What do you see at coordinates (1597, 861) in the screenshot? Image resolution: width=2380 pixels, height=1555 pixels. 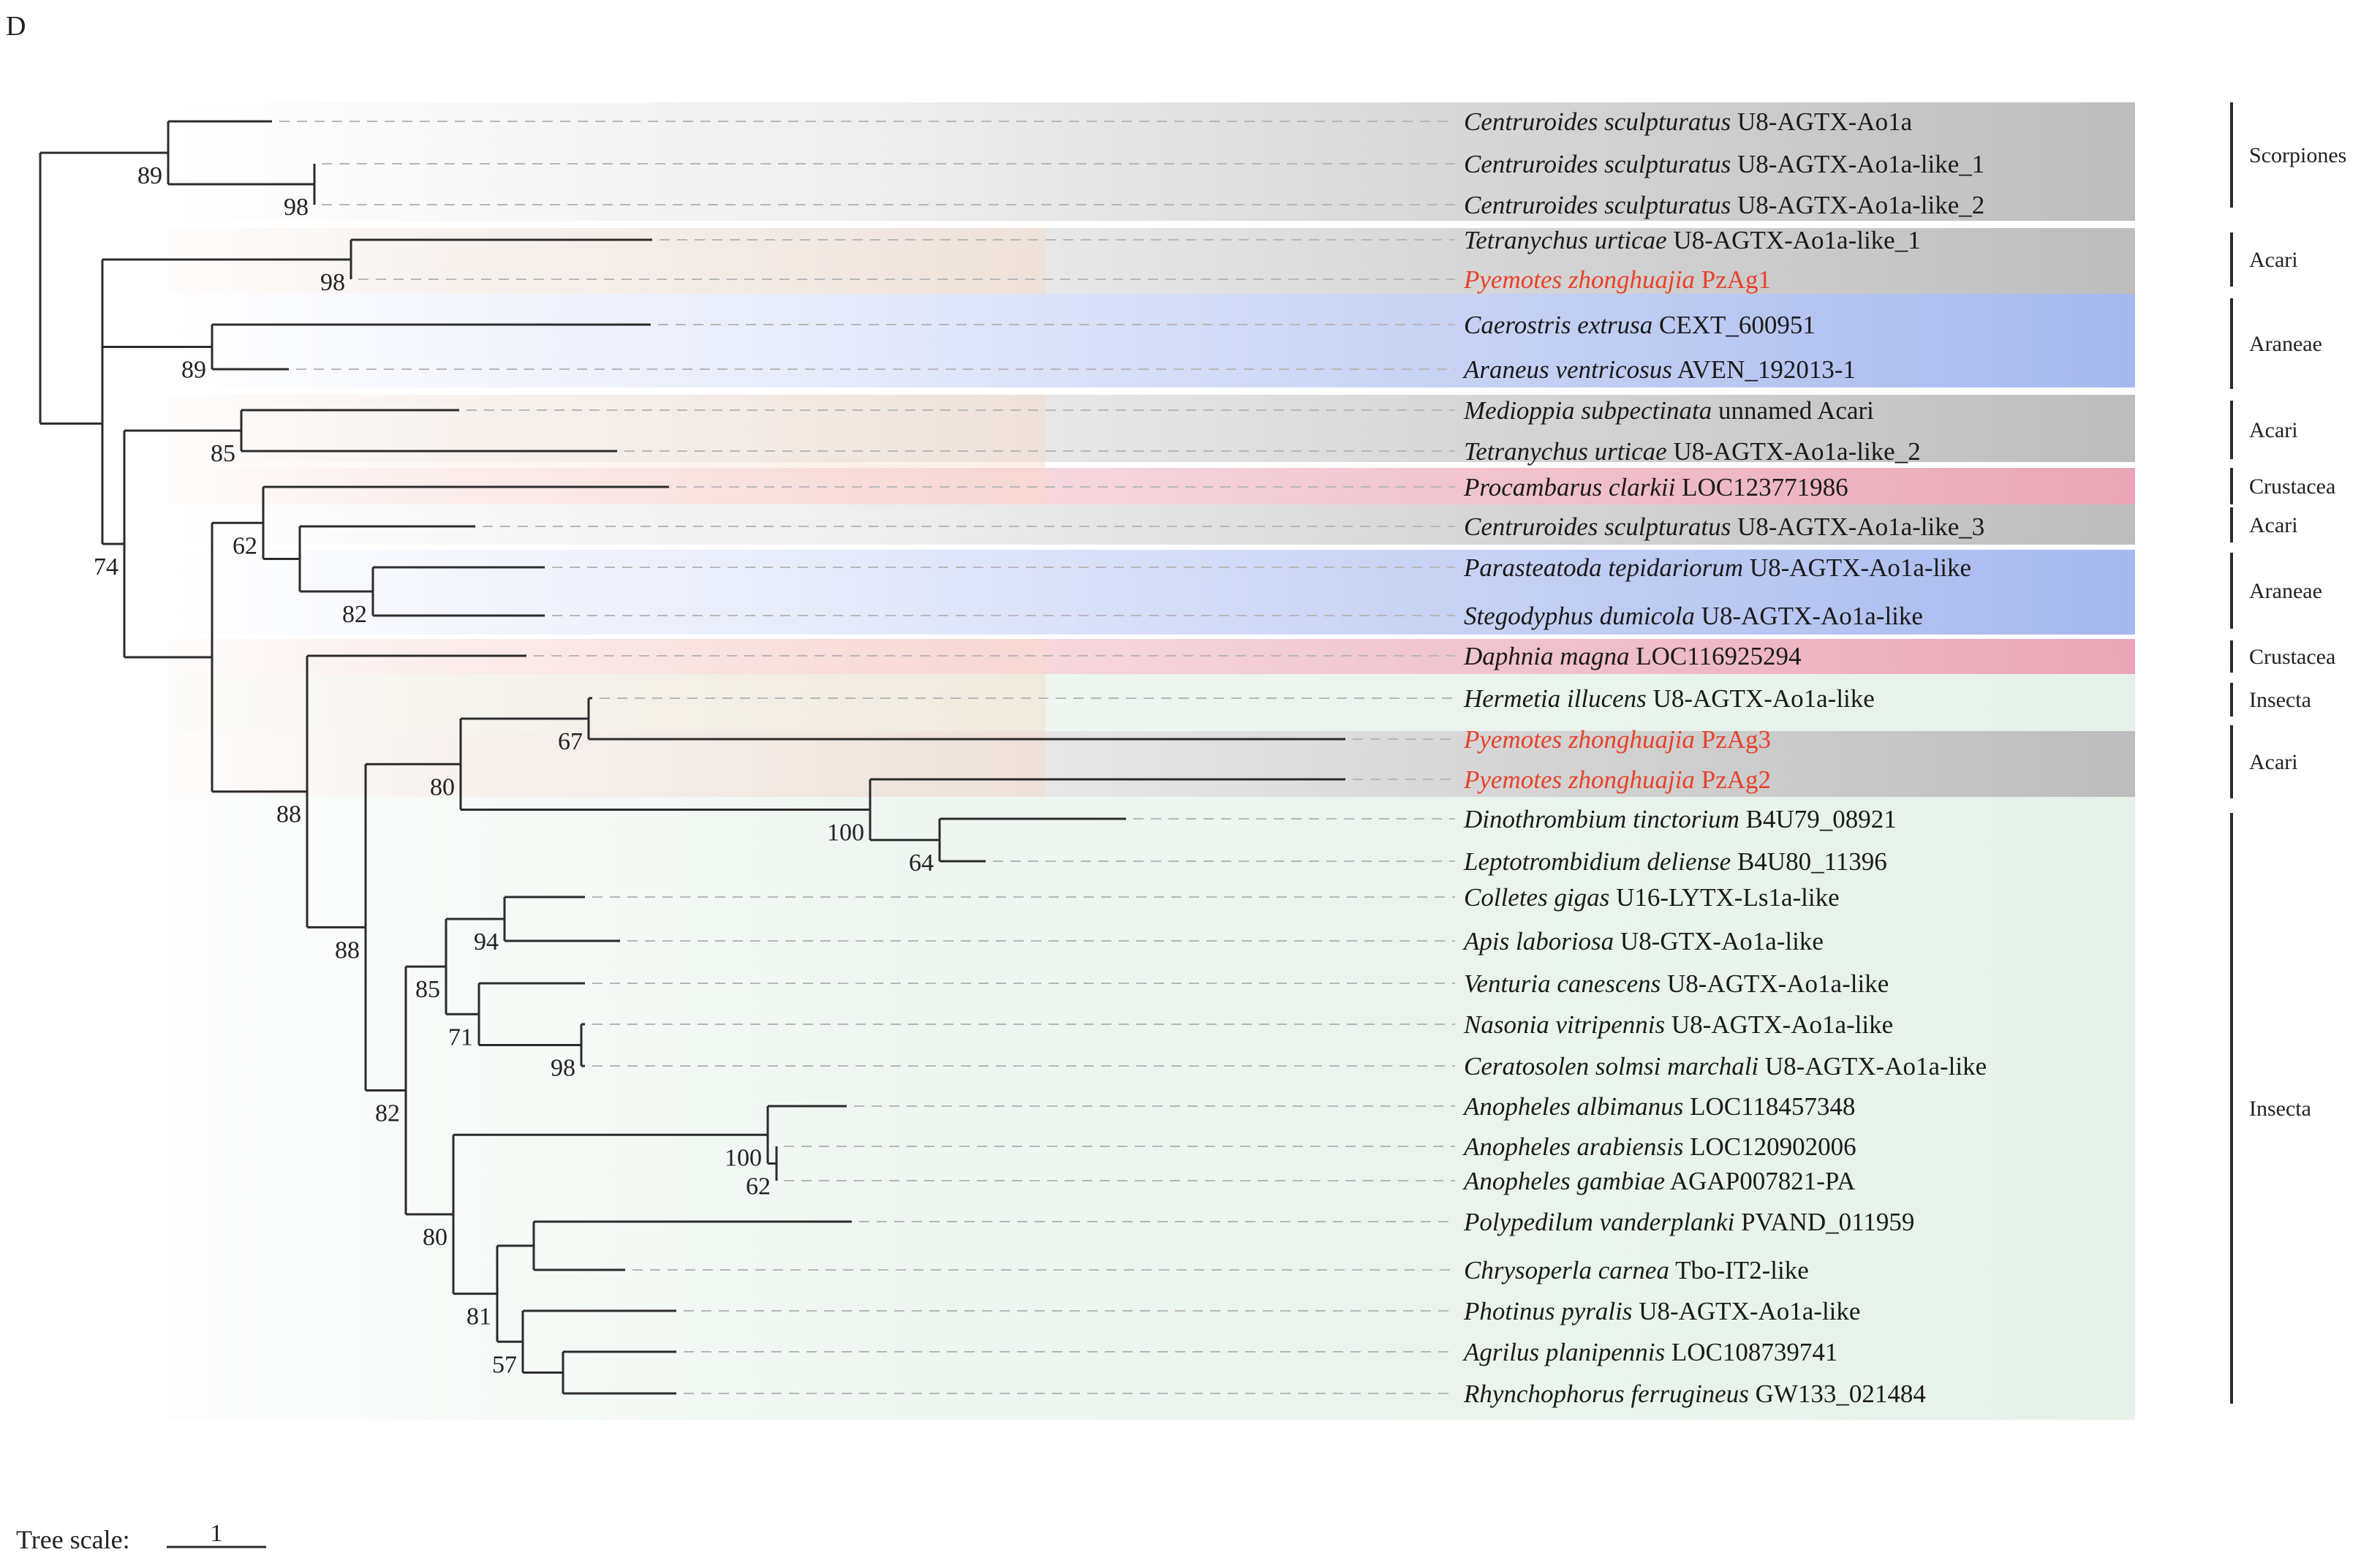 I see `leaf-species: Leptotrombidium deliense` at bounding box center [1597, 861].